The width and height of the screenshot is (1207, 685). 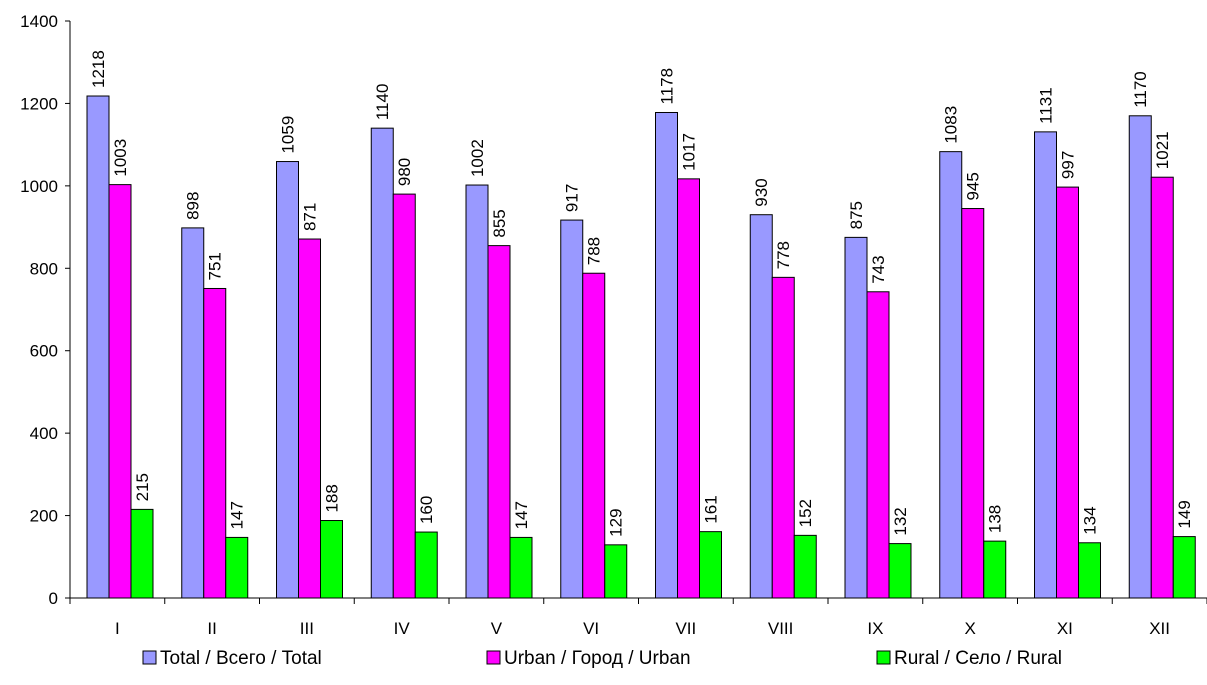 I want to click on data-label: 980, so click(x=404, y=172).